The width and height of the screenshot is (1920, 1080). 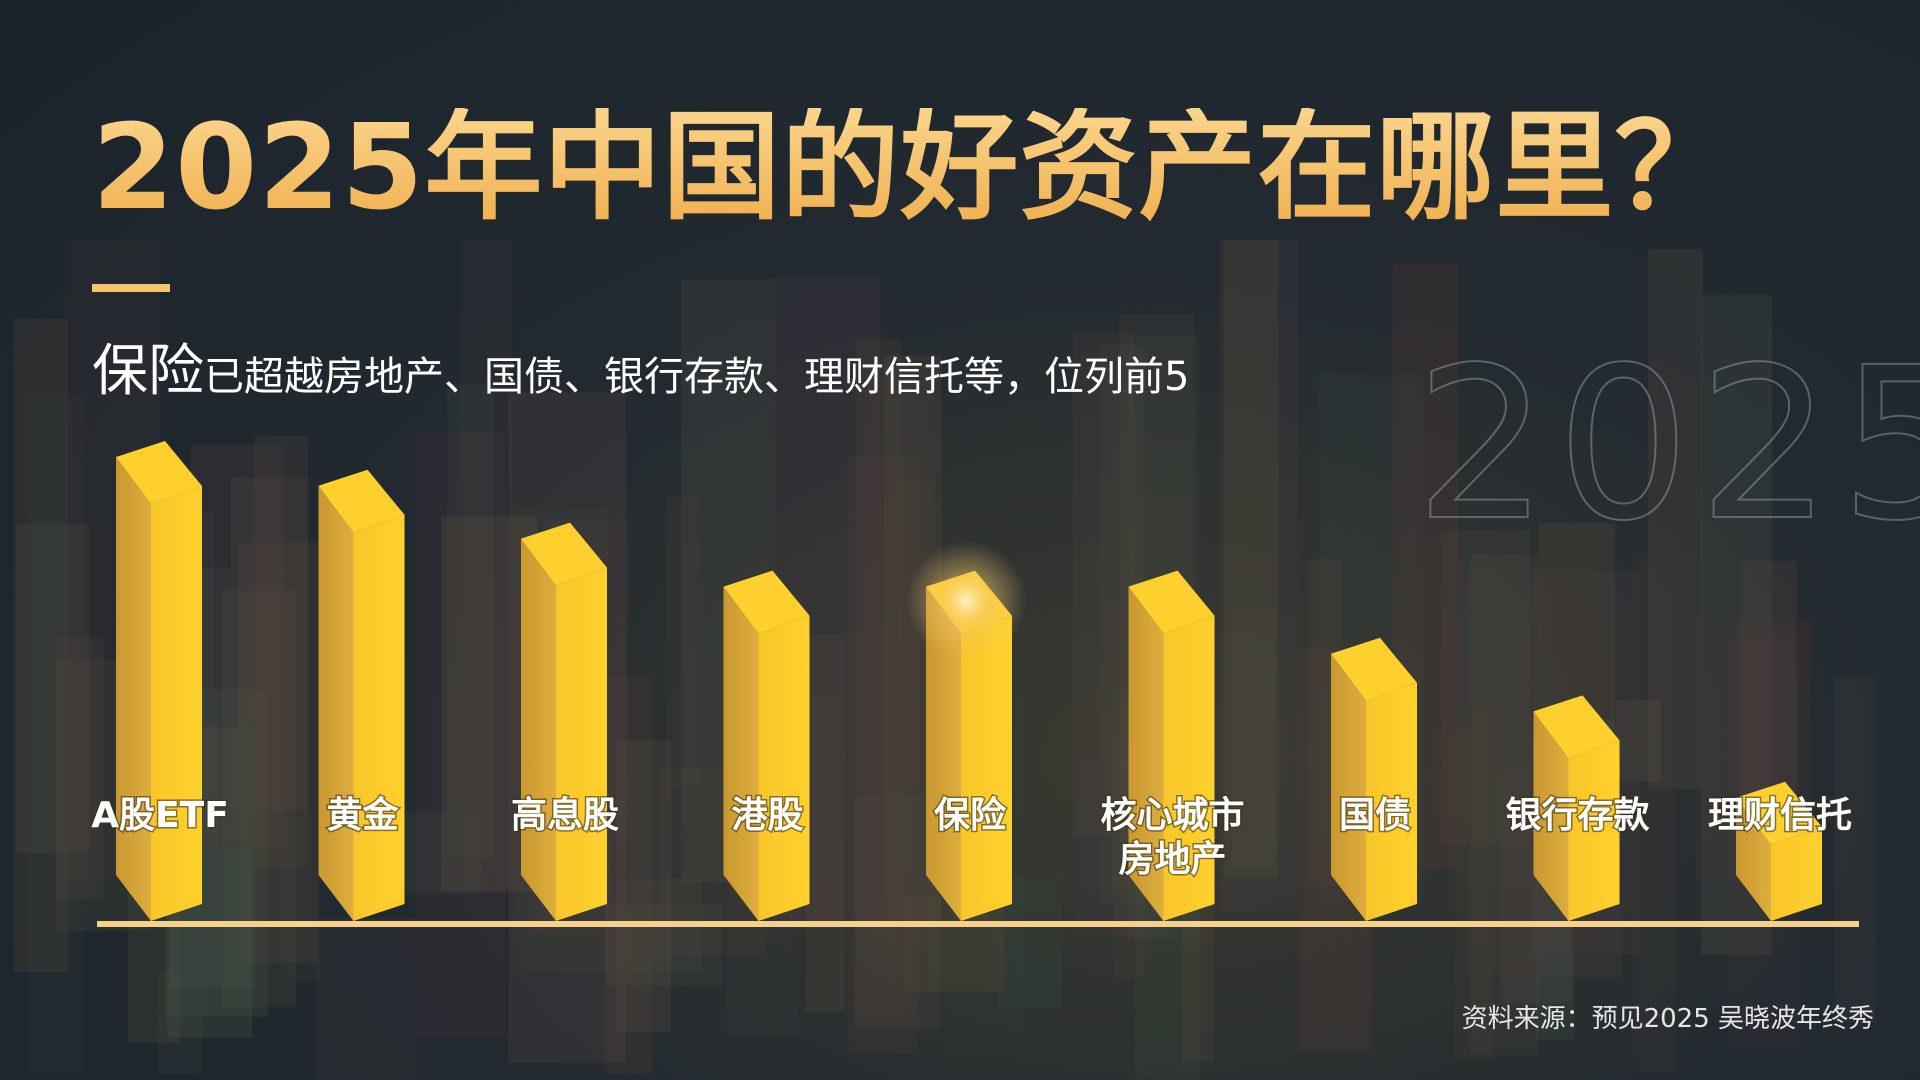 What do you see at coordinates (131, 288) in the screenshot?
I see `title-underline` at bounding box center [131, 288].